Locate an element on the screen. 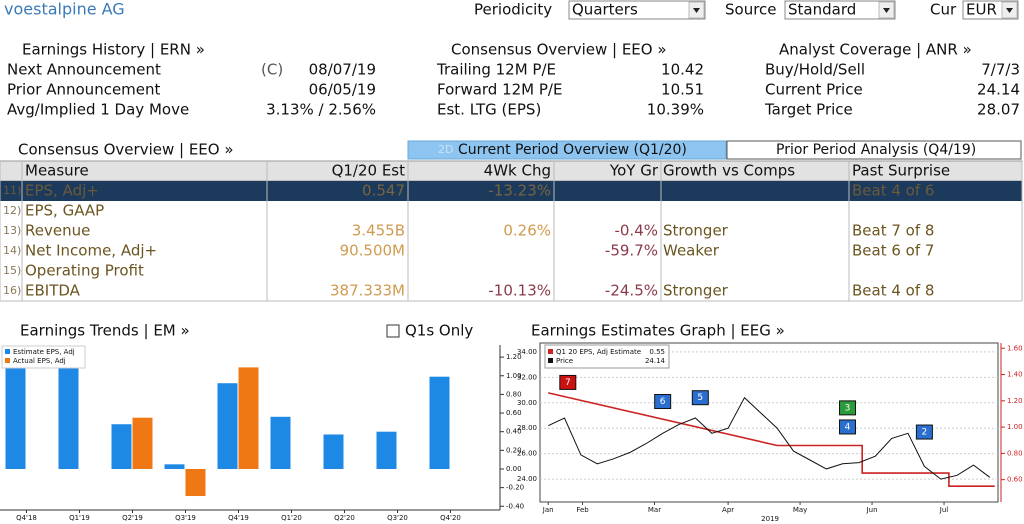 This screenshot has height=524, width=1024. table-cell: Beat 4 of 6 is located at coordinates (893, 191).